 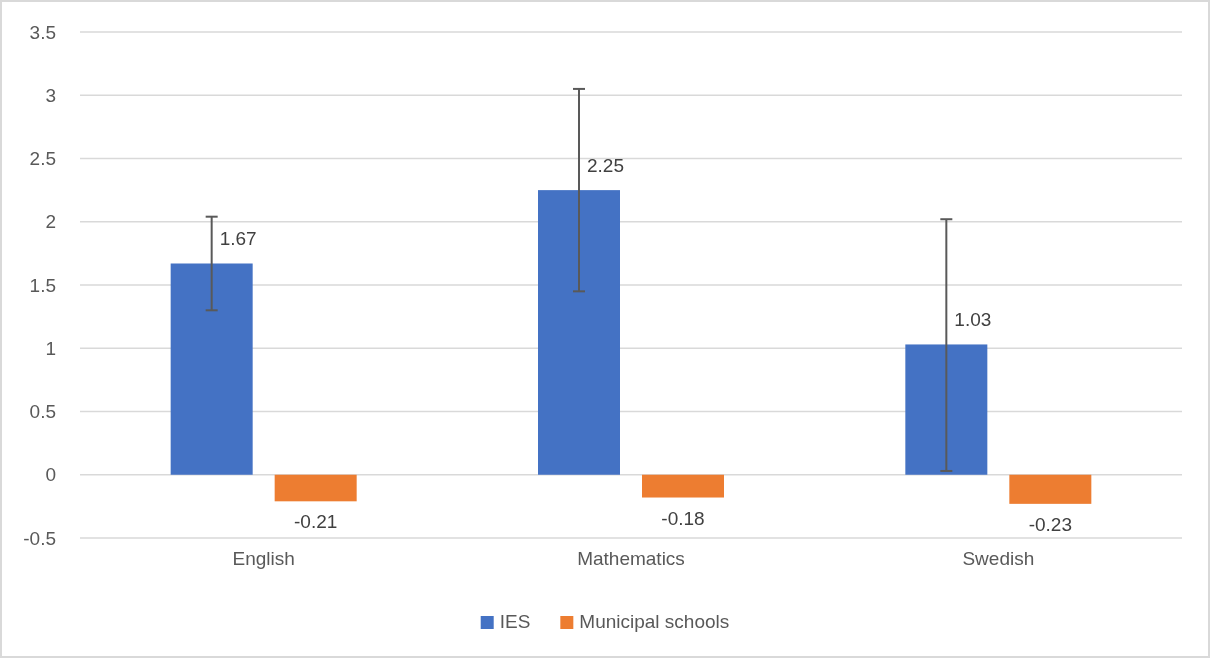 What do you see at coordinates (50, 95) in the screenshot?
I see `y-tick-label: 3` at bounding box center [50, 95].